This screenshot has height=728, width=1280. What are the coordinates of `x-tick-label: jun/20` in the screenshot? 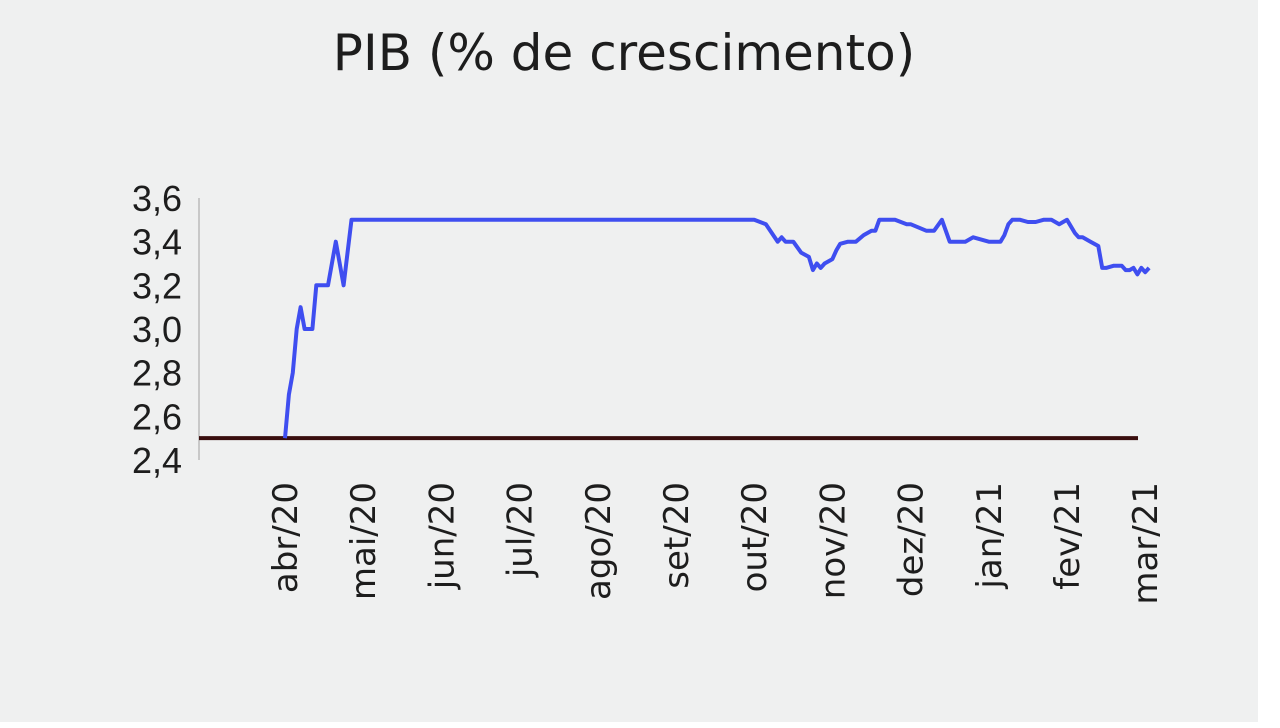 It's located at (442, 536).